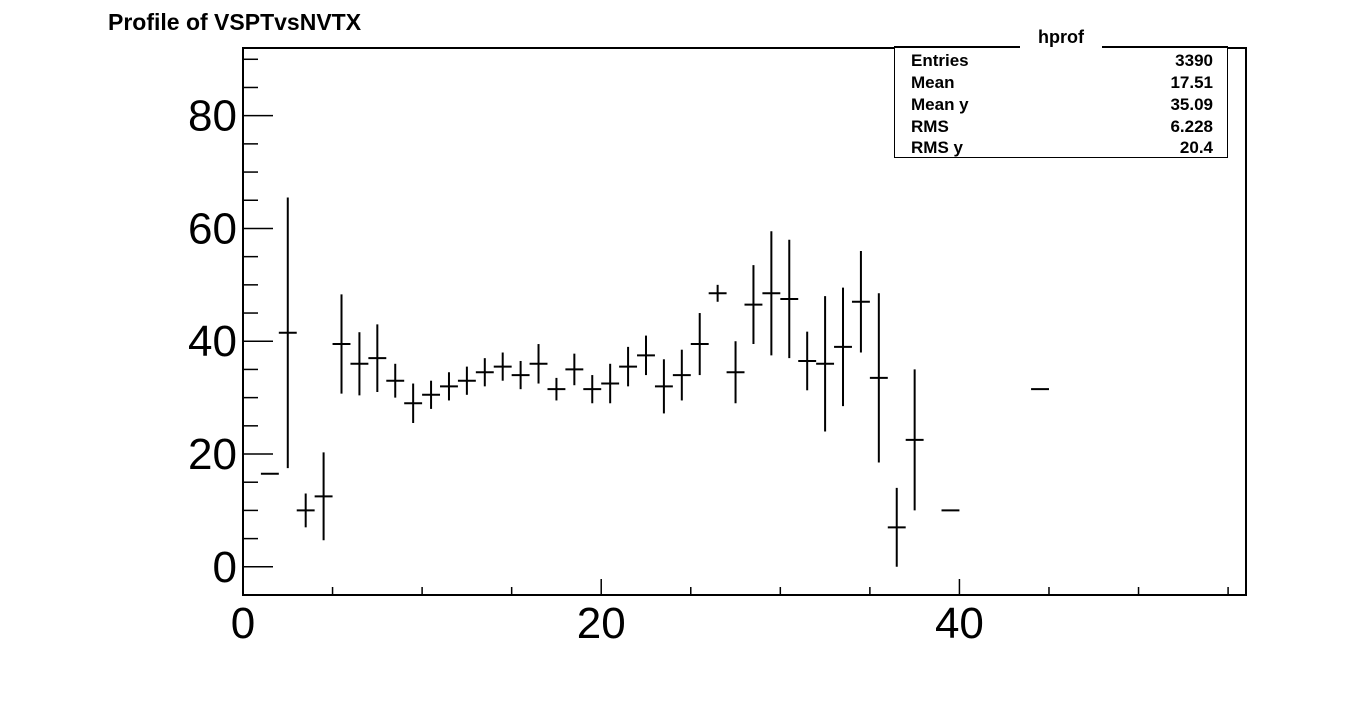 This screenshot has height=718, width=1356. I want to click on stat-label: Mean y, so click(940, 104).